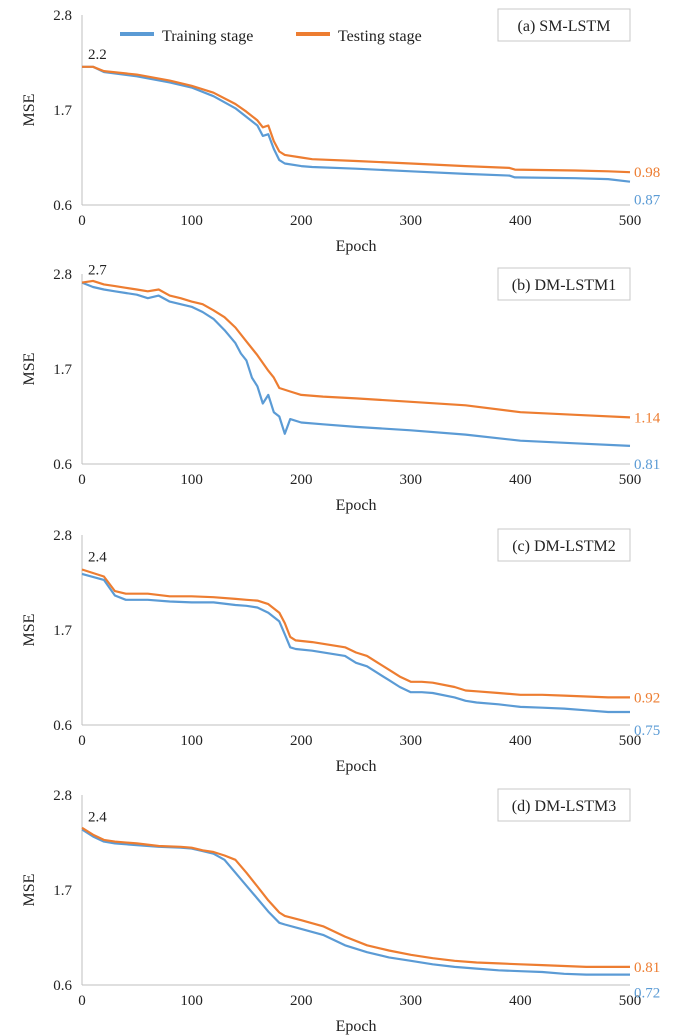 Image resolution: width=676 pixels, height=1035 pixels. I want to click on panel-title: (a) SM-LSTM, so click(564, 26).